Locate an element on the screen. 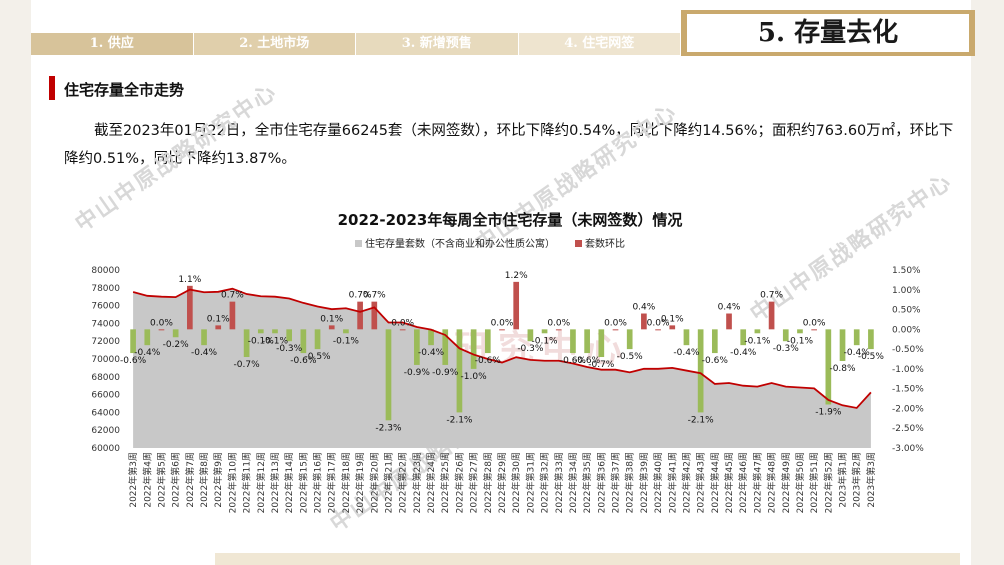 This screenshot has height=565, width=1004. legend-item-stock: 住宅存量套数（不含商业和办公性质公寓） is located at coordinates (455, 242).